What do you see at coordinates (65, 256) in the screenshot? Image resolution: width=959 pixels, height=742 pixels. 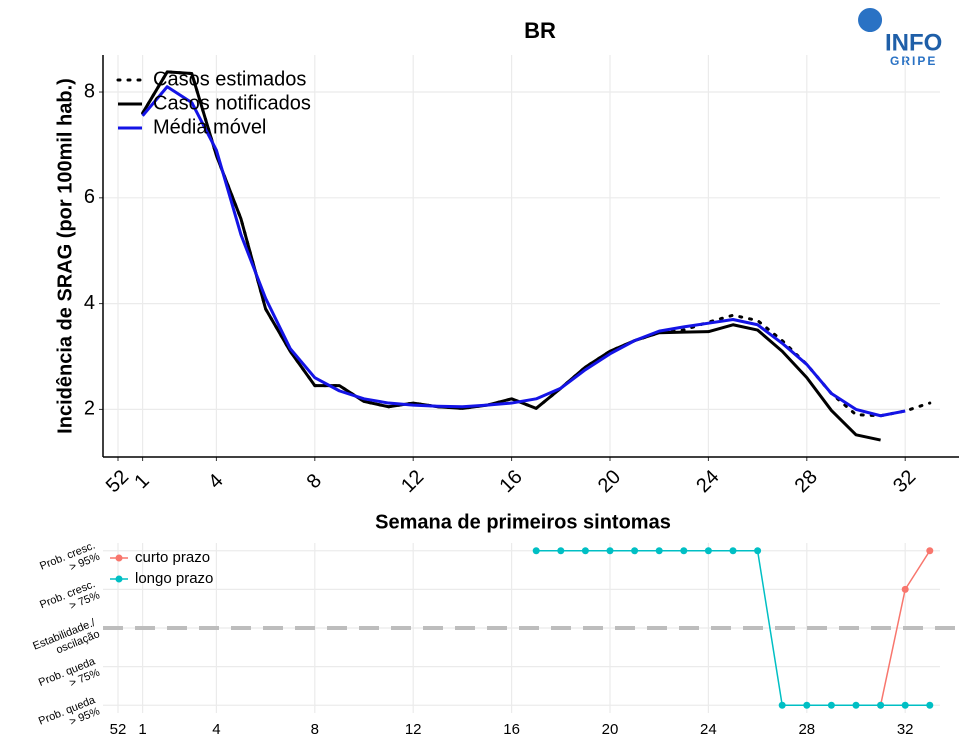 I see `y-axis-label: Incidência de SRAG (por 100mil hab.)` at bounding box center [65, 256].